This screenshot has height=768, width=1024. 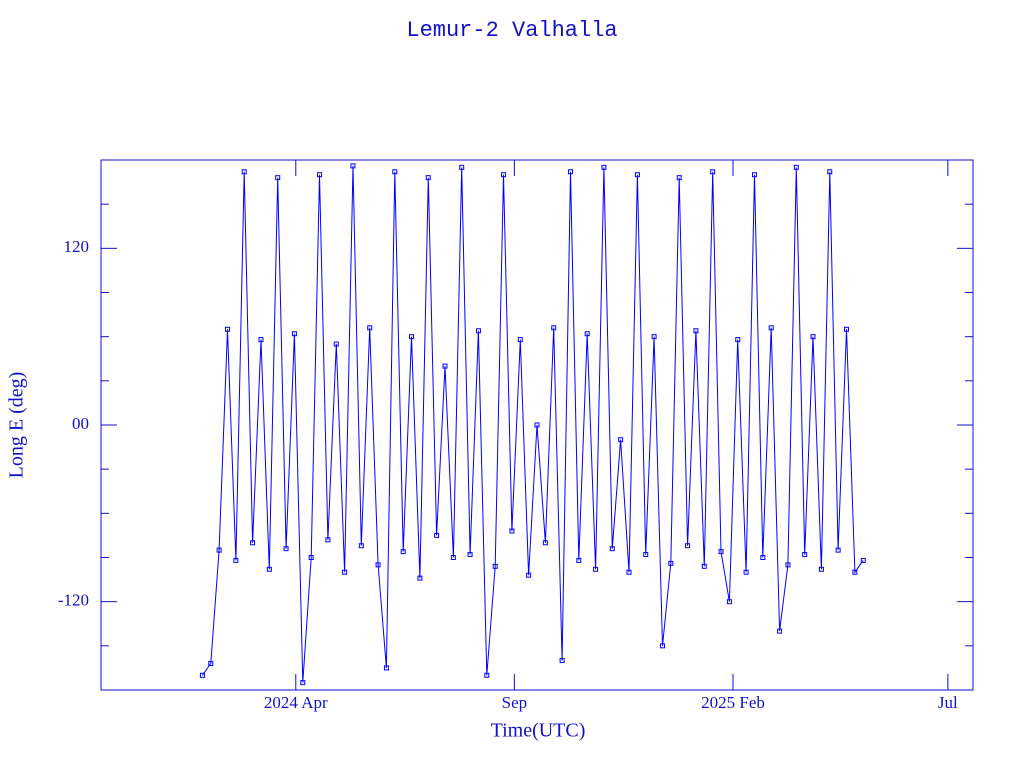 I want to click on x-tick-label: 2024 Apr, so click(x=296, y=702).